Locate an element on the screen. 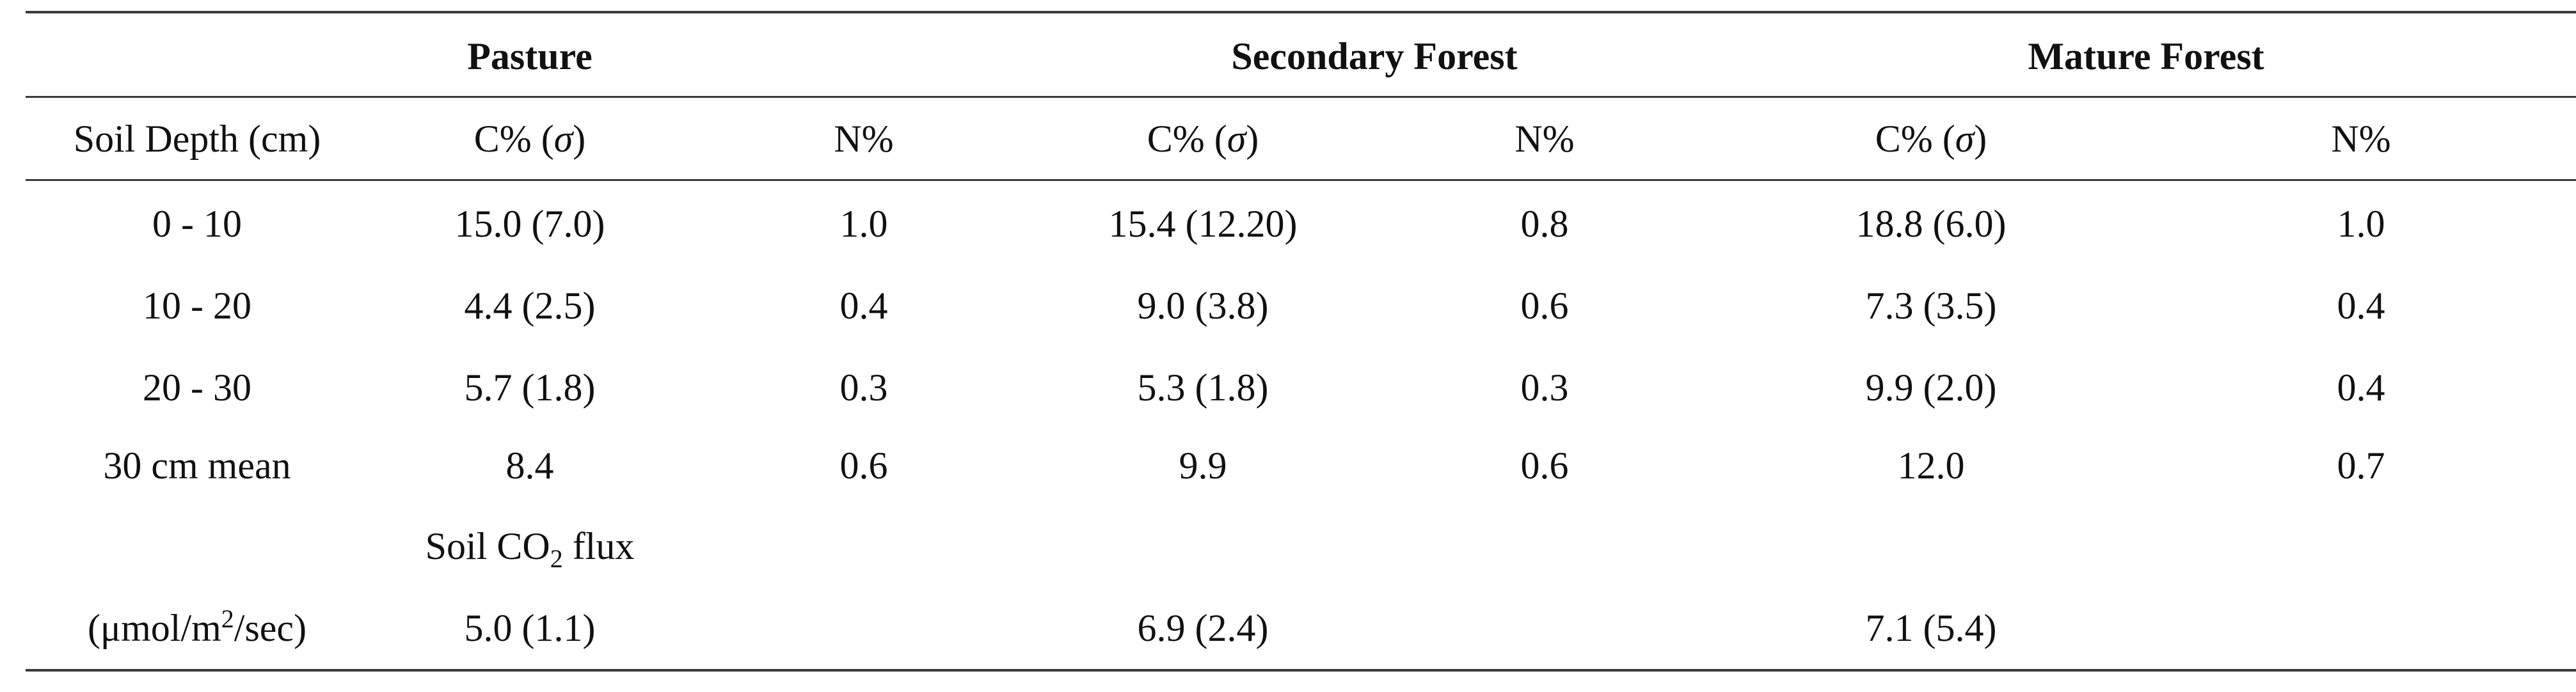 This screenshot has height=692, width=2576. table-cell-depth: 0 - 10 is located at coordinates (197, 224).